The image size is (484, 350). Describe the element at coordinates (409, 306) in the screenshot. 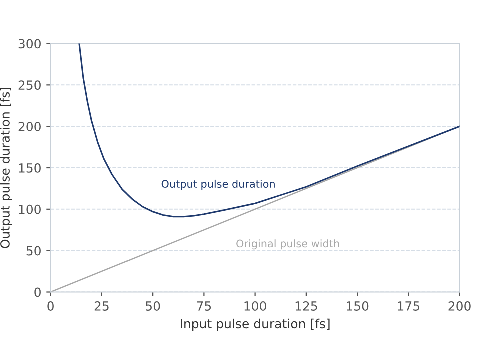

I see `x-tick-label: 175` at that location.